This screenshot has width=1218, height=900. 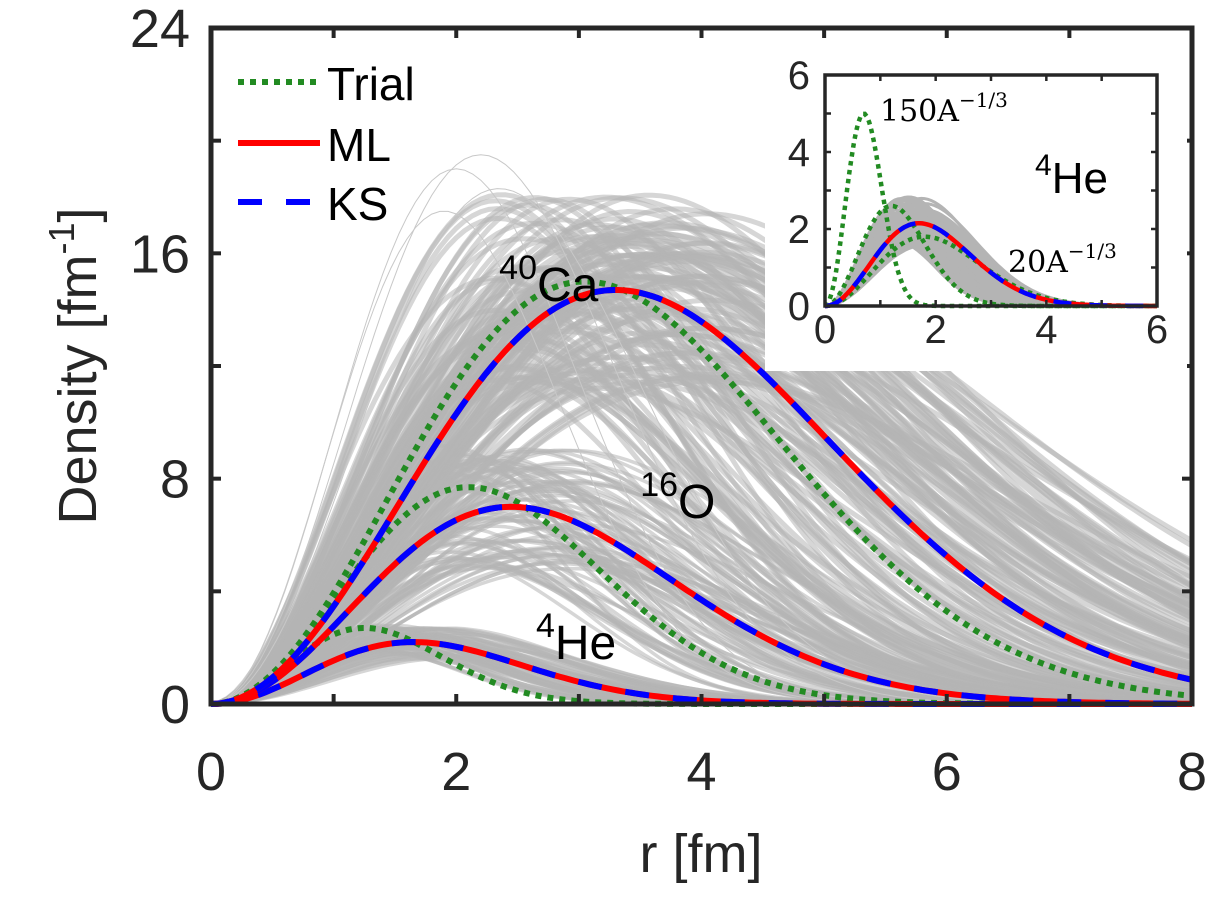 What do you see at coordinates (568, 285) in the screenshot?
I see `element-symbol: Ca` at bounding box center [568, 285].